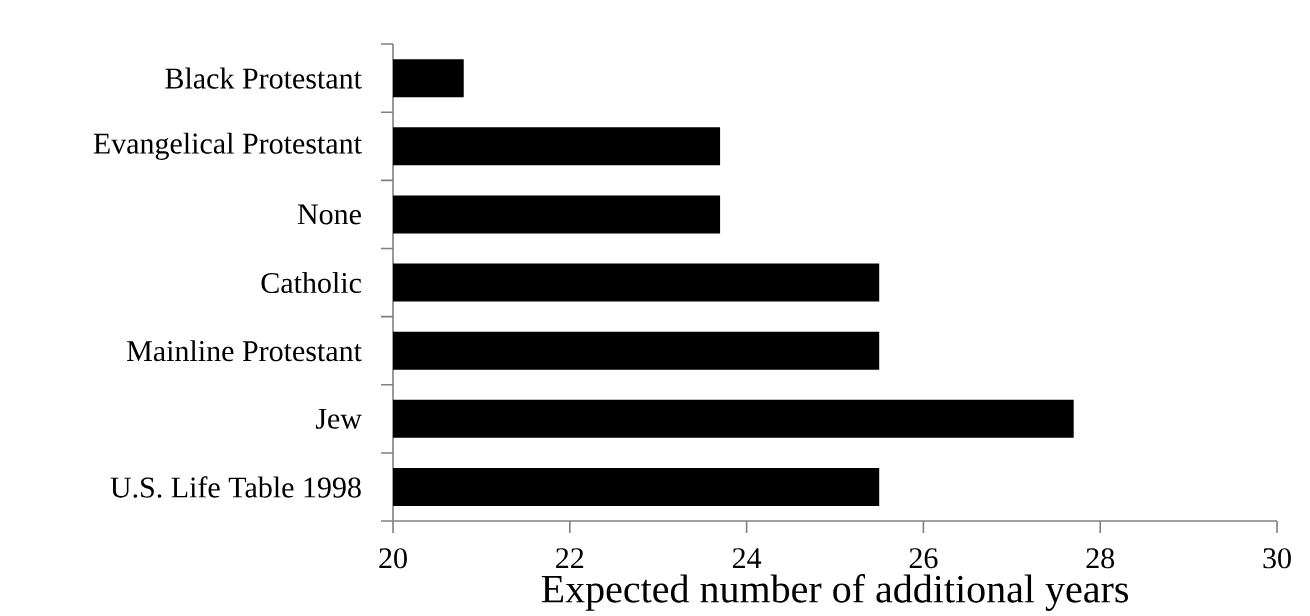 The image size is (1310, 616). Describe the element at coordinates (235, 487) in the screenshot. I see `y-tick-label: U.S. Life Table 1998` at that location.